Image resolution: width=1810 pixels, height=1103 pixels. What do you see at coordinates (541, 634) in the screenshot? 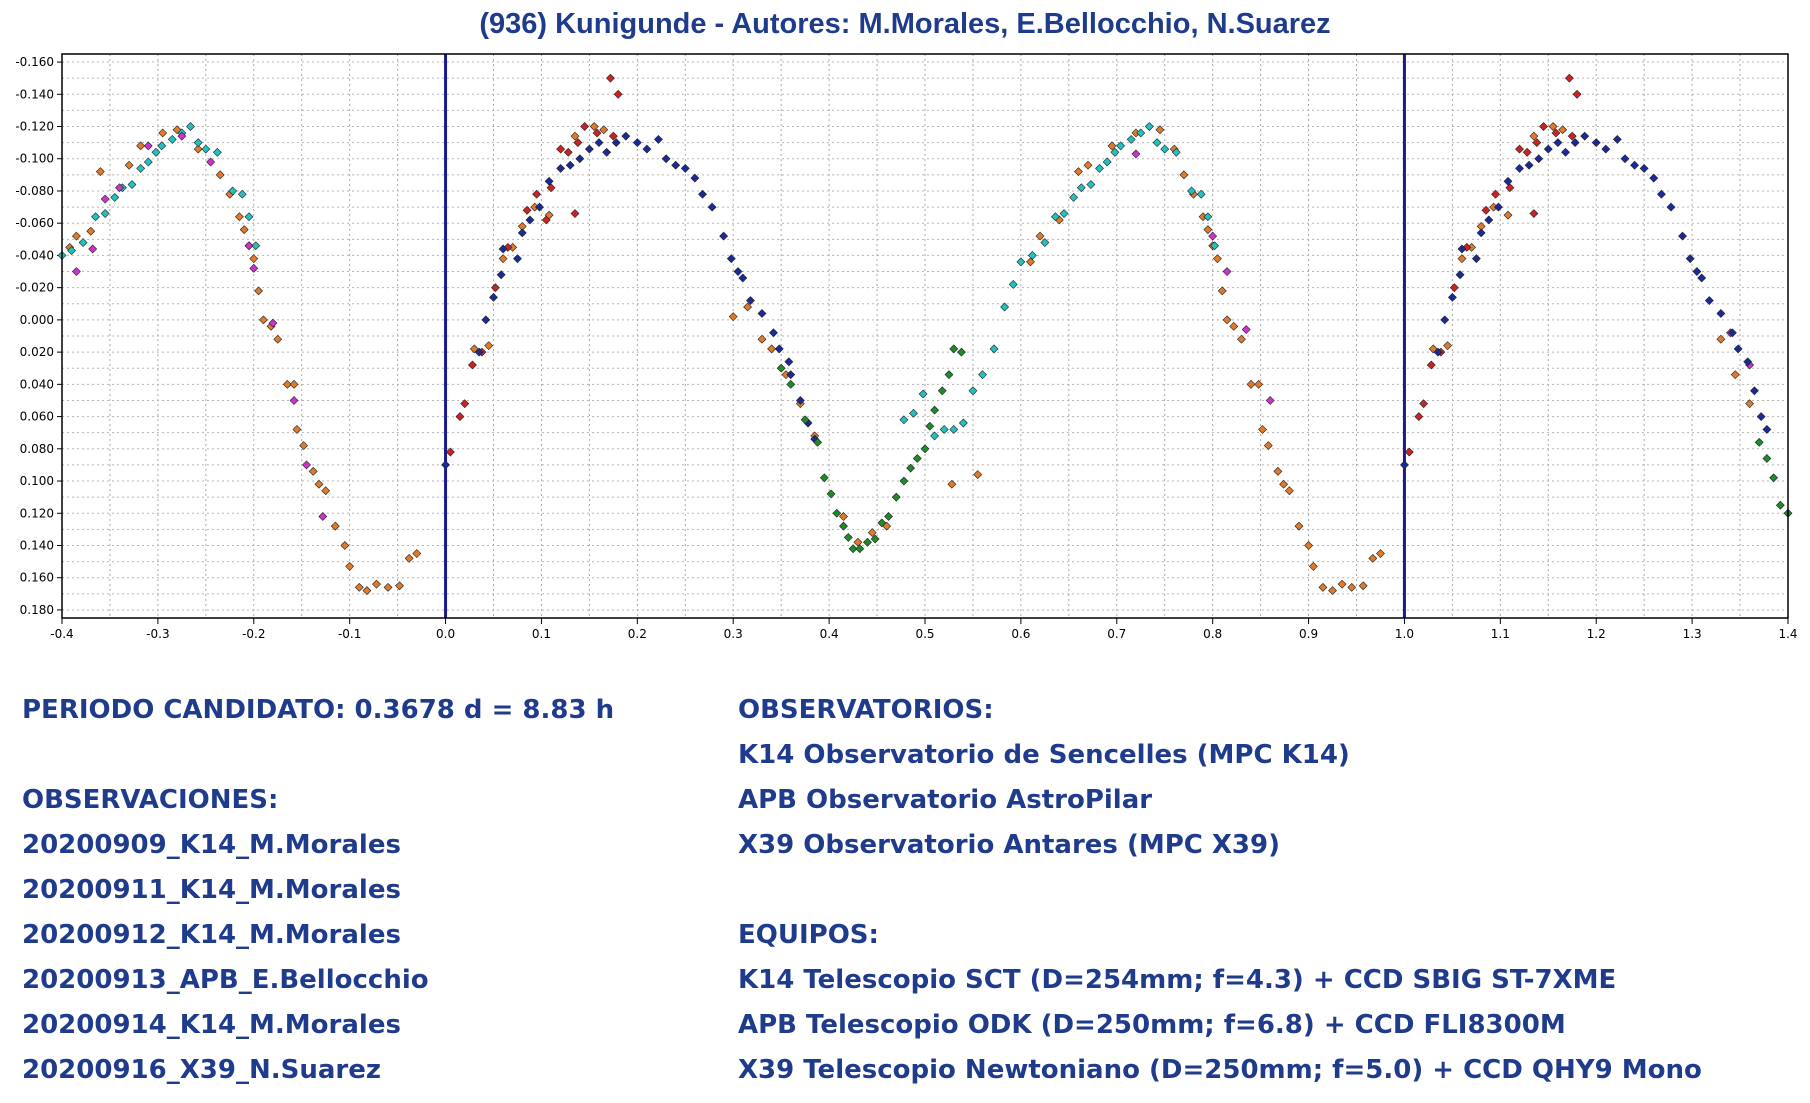
I see `x-tick-label: 0.1` at bounding box center [541, 634].